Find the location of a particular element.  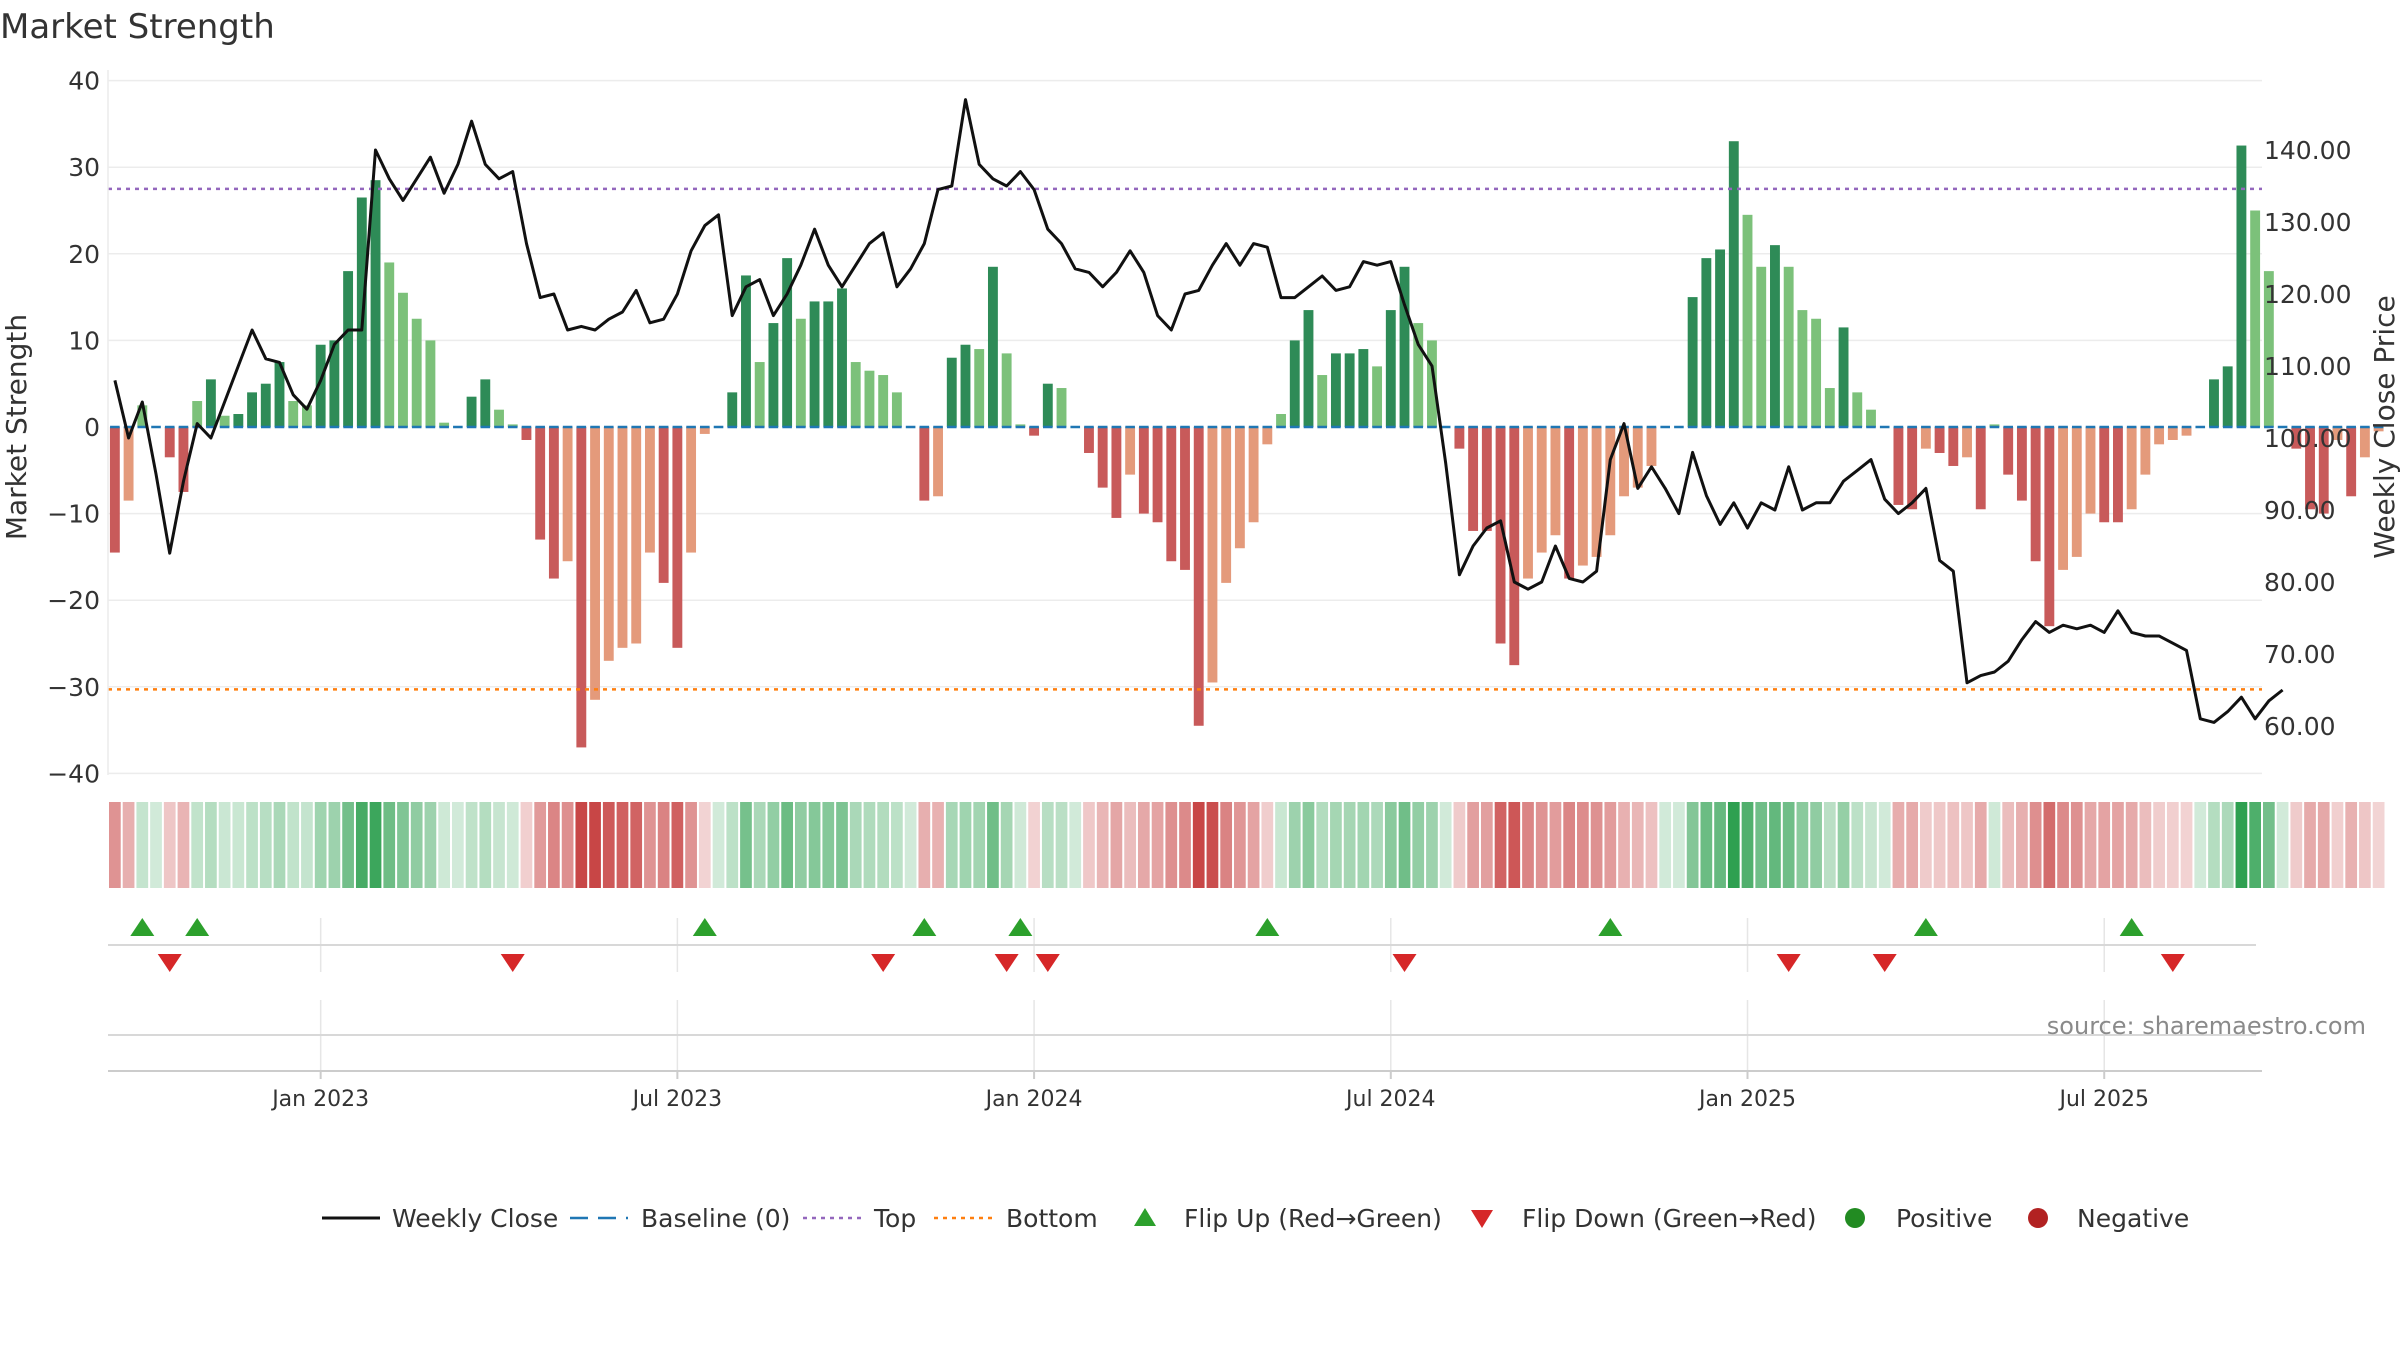

x-tick-label: Jan 2025 is located at coordinates (1746, 1099).